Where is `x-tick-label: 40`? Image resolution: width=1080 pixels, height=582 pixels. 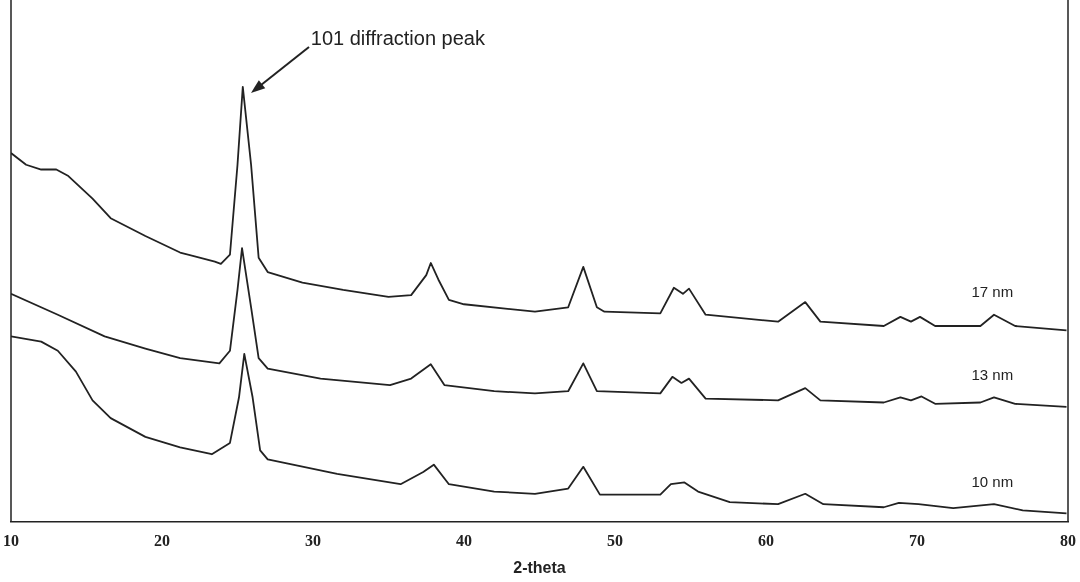
x-tick-label: 40 is located at coordinates (464, 541).